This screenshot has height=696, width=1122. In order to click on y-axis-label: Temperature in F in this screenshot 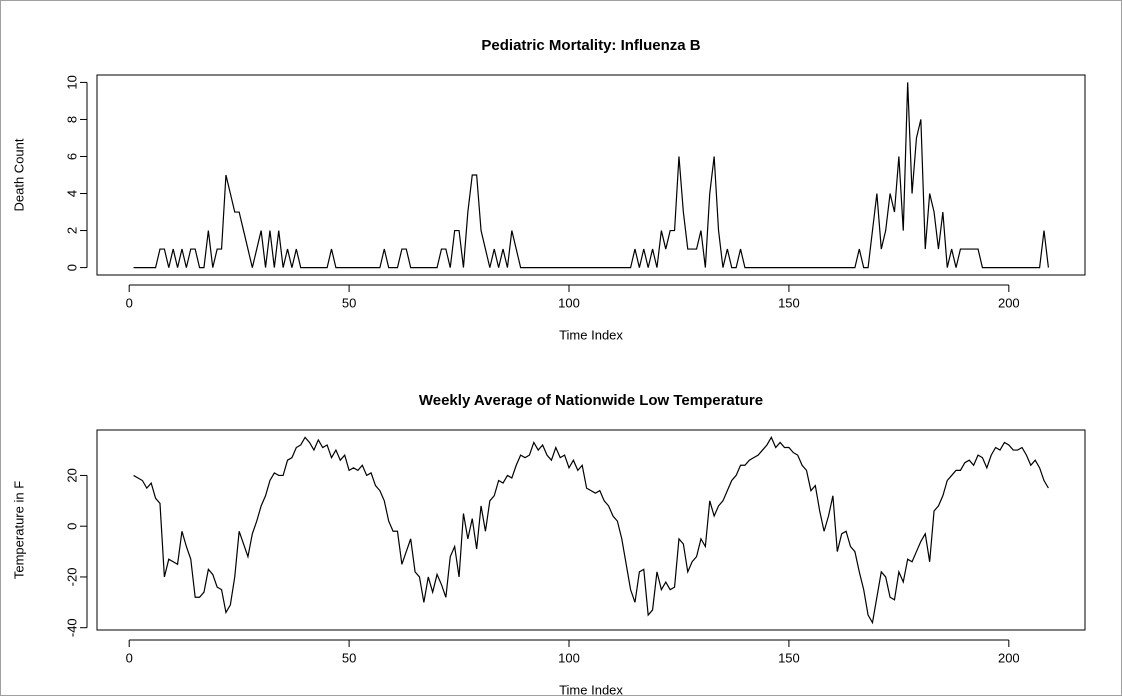, I will do `click(18, 530)`.